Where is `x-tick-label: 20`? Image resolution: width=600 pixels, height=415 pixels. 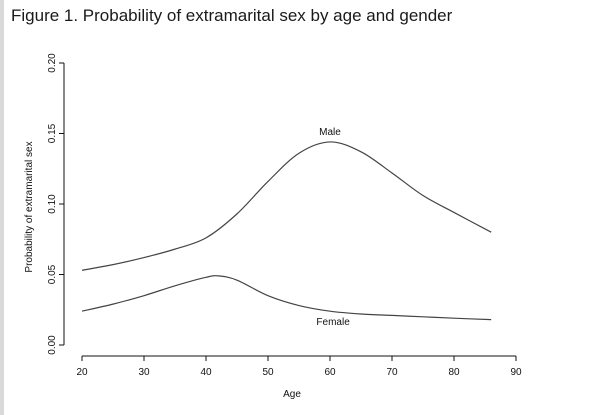 x-tick-label: 20 is located at coordinates (82, 372).